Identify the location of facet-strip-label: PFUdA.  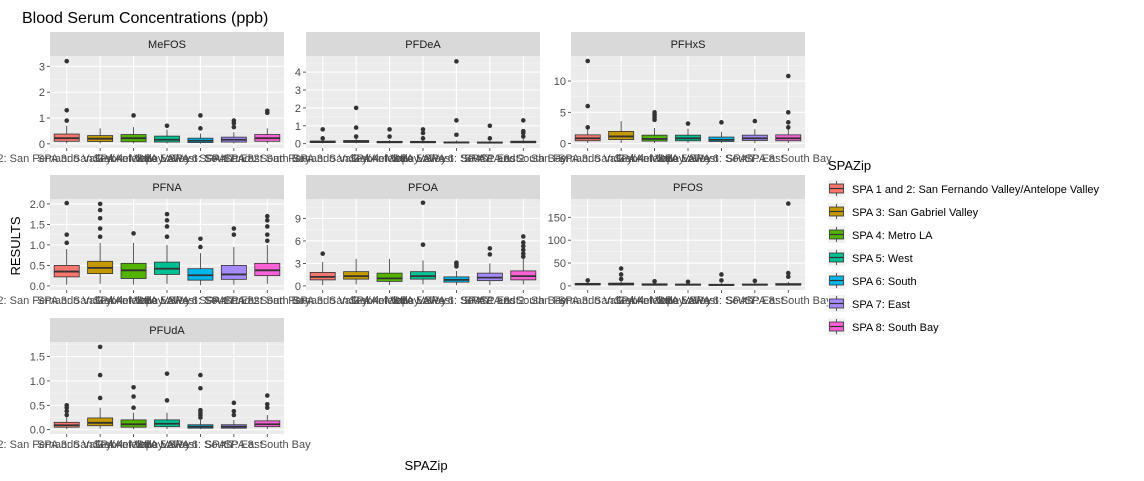
(167, 331).